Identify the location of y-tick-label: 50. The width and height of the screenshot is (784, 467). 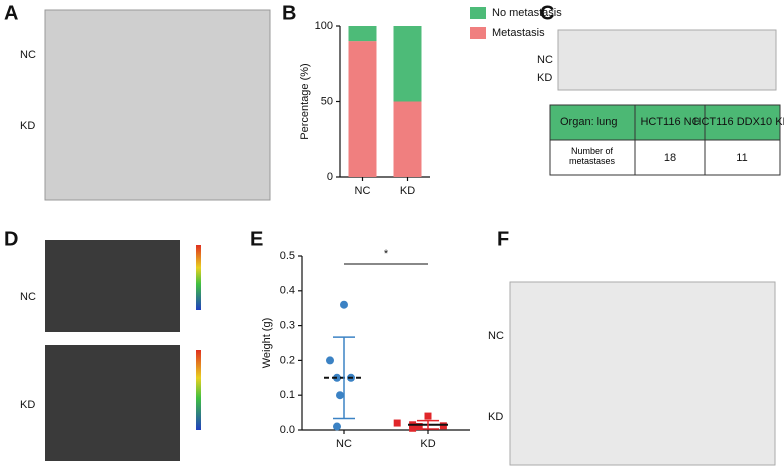
(327, 101).